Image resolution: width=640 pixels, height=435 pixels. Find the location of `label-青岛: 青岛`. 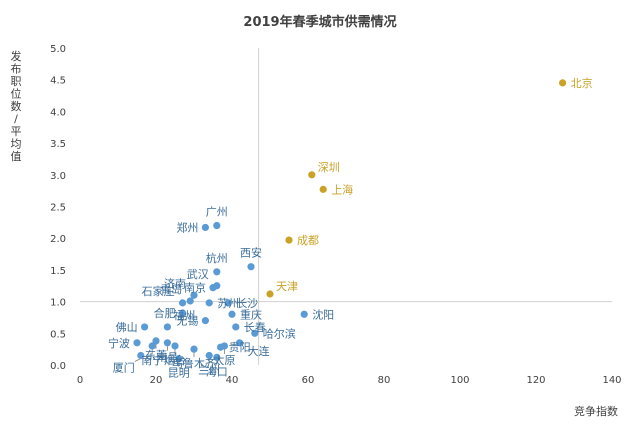

label-青岛: 青岛 is located at coordinates (171, 289).